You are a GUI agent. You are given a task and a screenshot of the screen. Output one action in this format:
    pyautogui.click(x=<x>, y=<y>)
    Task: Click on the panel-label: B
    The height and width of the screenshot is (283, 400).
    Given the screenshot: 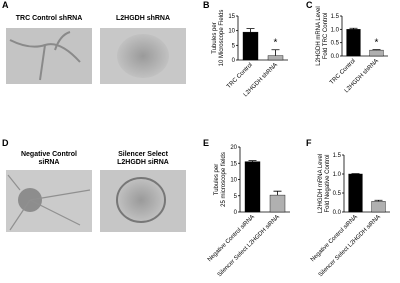 What is the action you would take?
    pyautogui.click(x=206, y=5)
    